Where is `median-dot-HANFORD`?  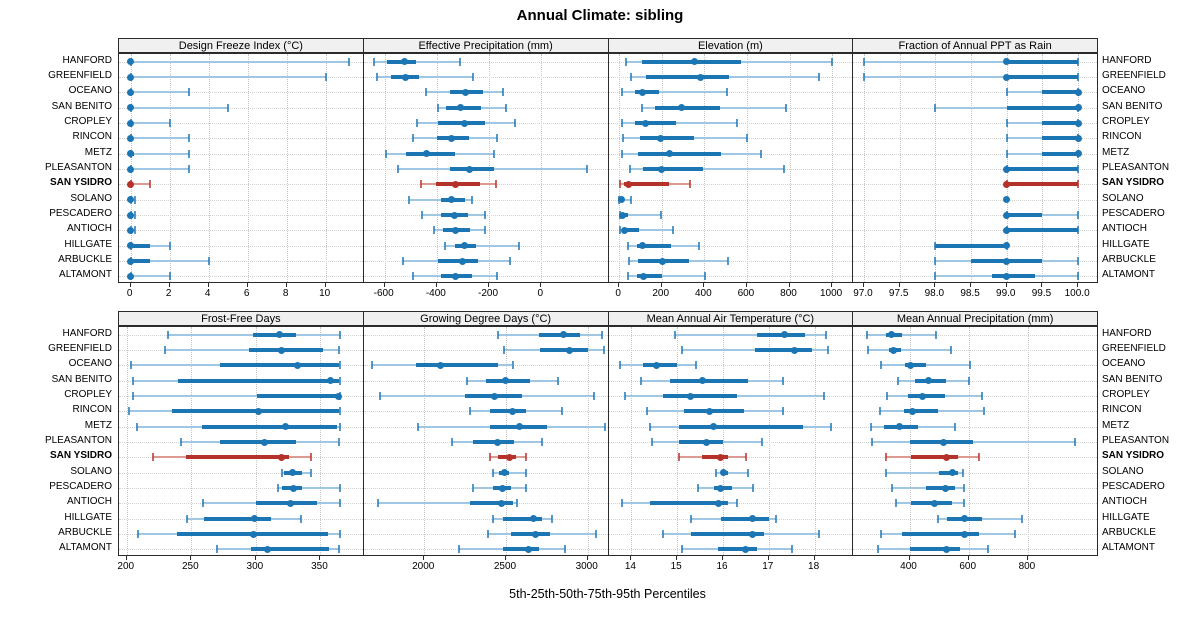
median-dot-HANFORD is located at coordinates (404, 62).